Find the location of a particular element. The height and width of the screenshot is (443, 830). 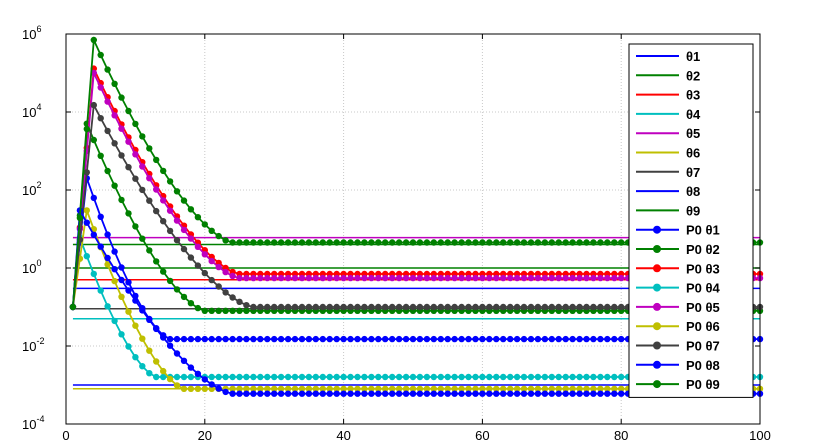

x-tick-label: 60 is located at coordinates (482, 435).